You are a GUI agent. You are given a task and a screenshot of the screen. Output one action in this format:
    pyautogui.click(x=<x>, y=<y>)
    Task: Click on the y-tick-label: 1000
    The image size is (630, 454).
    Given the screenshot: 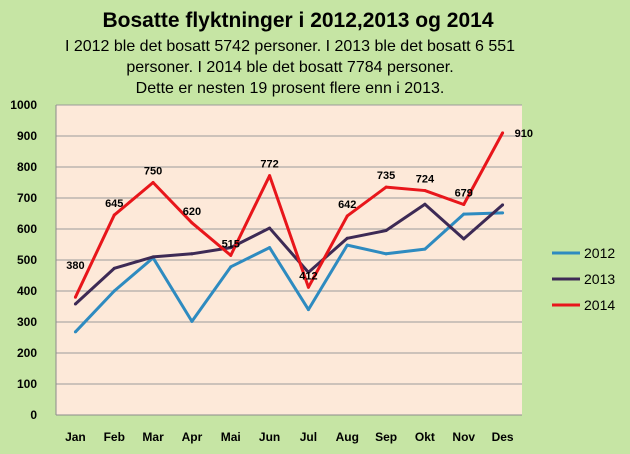 What is the action you would take?
    pyautogui.click(x=23, y=105)
    